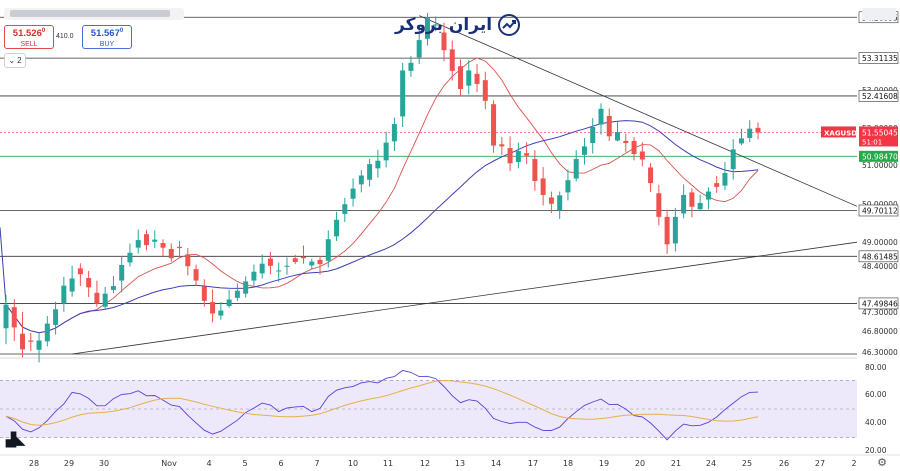  I want to click on price-tick-label: 50.00000, so click(880, 204).